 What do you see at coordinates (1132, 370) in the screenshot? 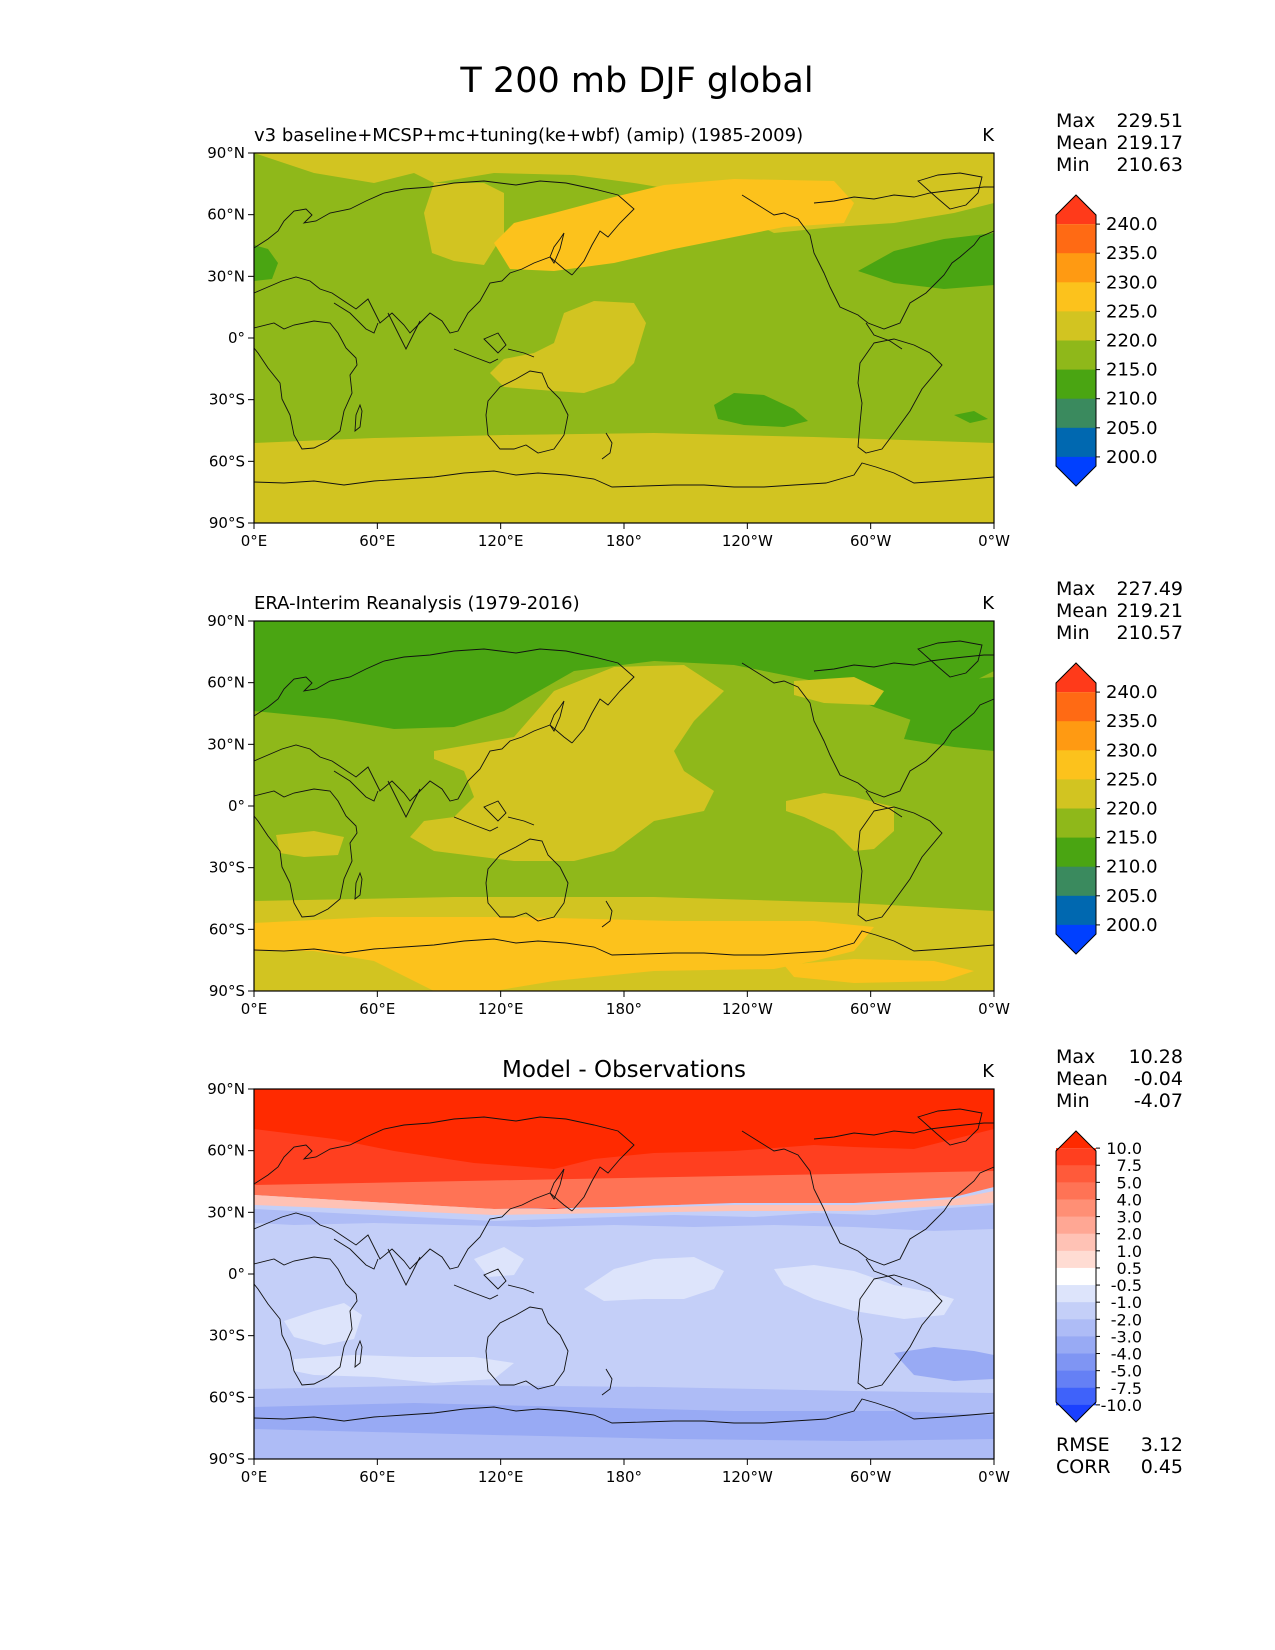
I see `colorbar-label: 215.0` at bounding box center [1132, 370].